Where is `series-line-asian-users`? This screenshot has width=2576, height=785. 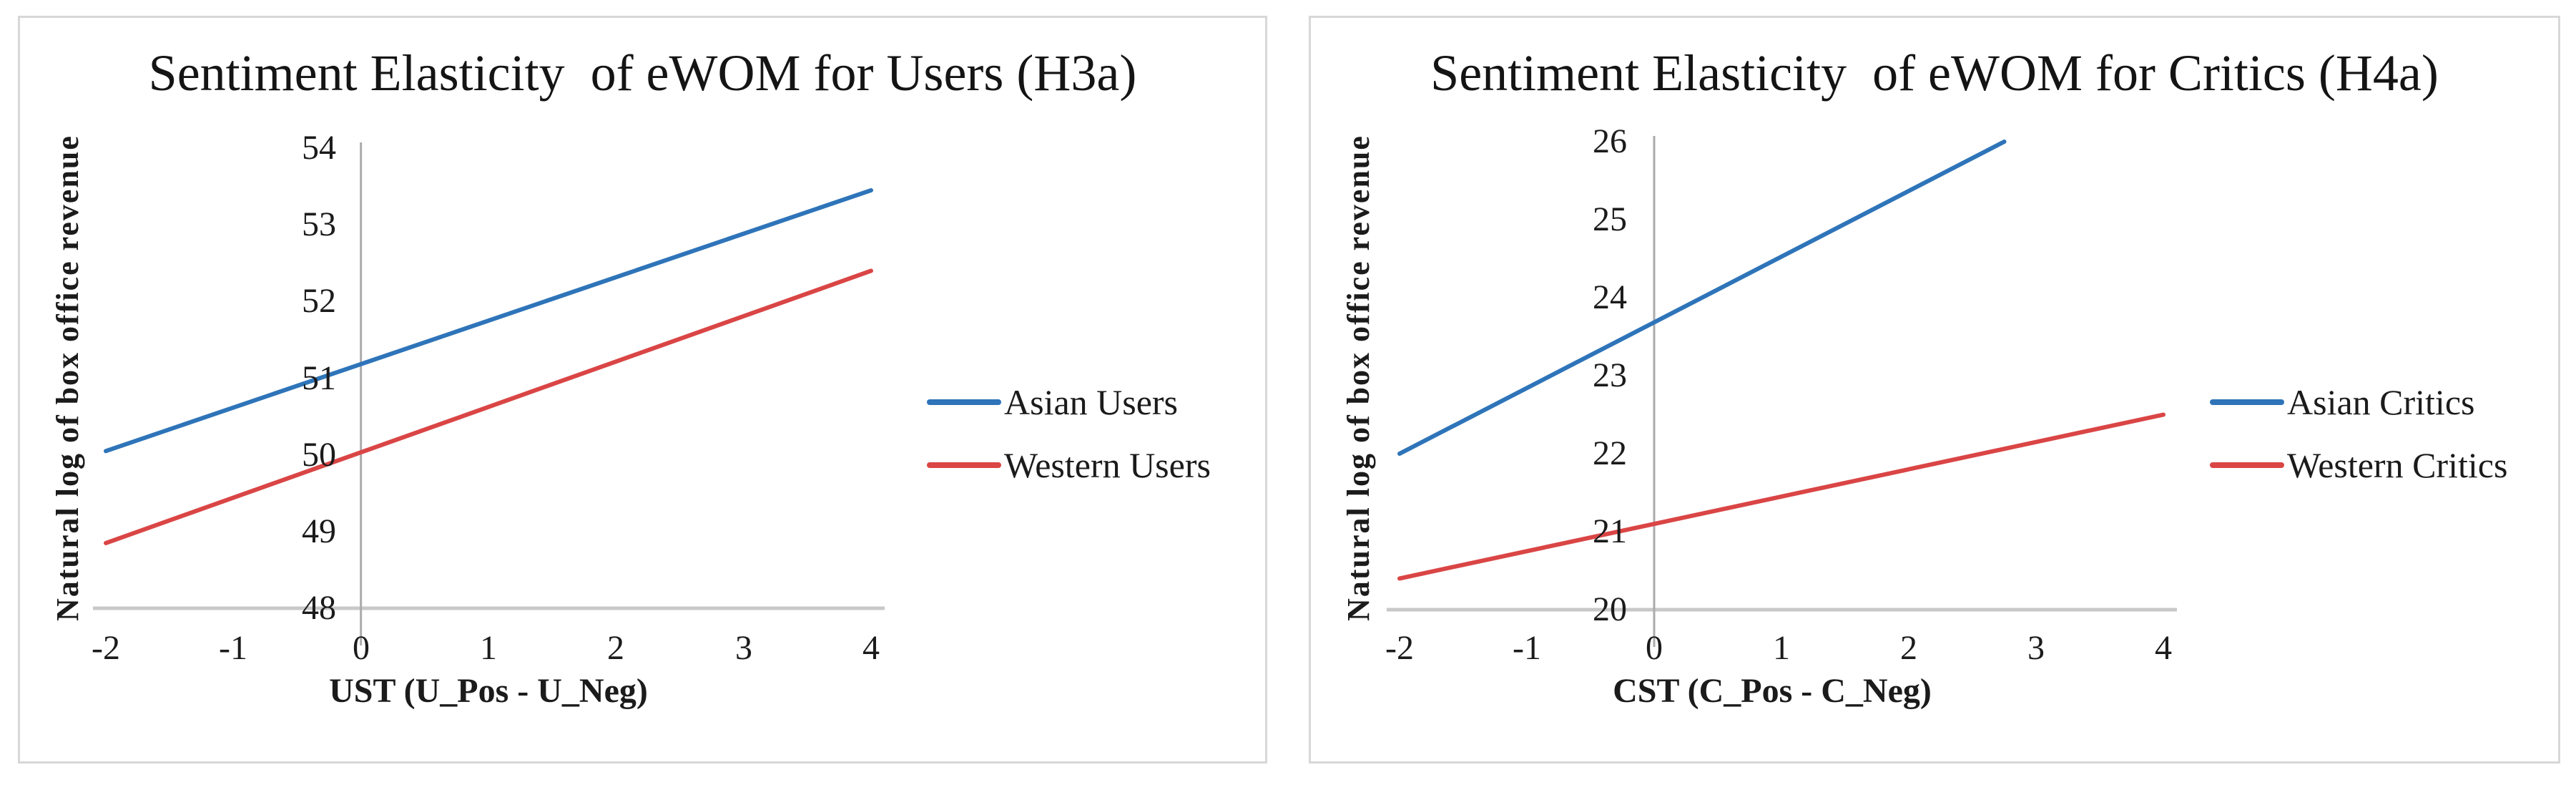 series-line-asian-users is located at coordinates (488, 320).